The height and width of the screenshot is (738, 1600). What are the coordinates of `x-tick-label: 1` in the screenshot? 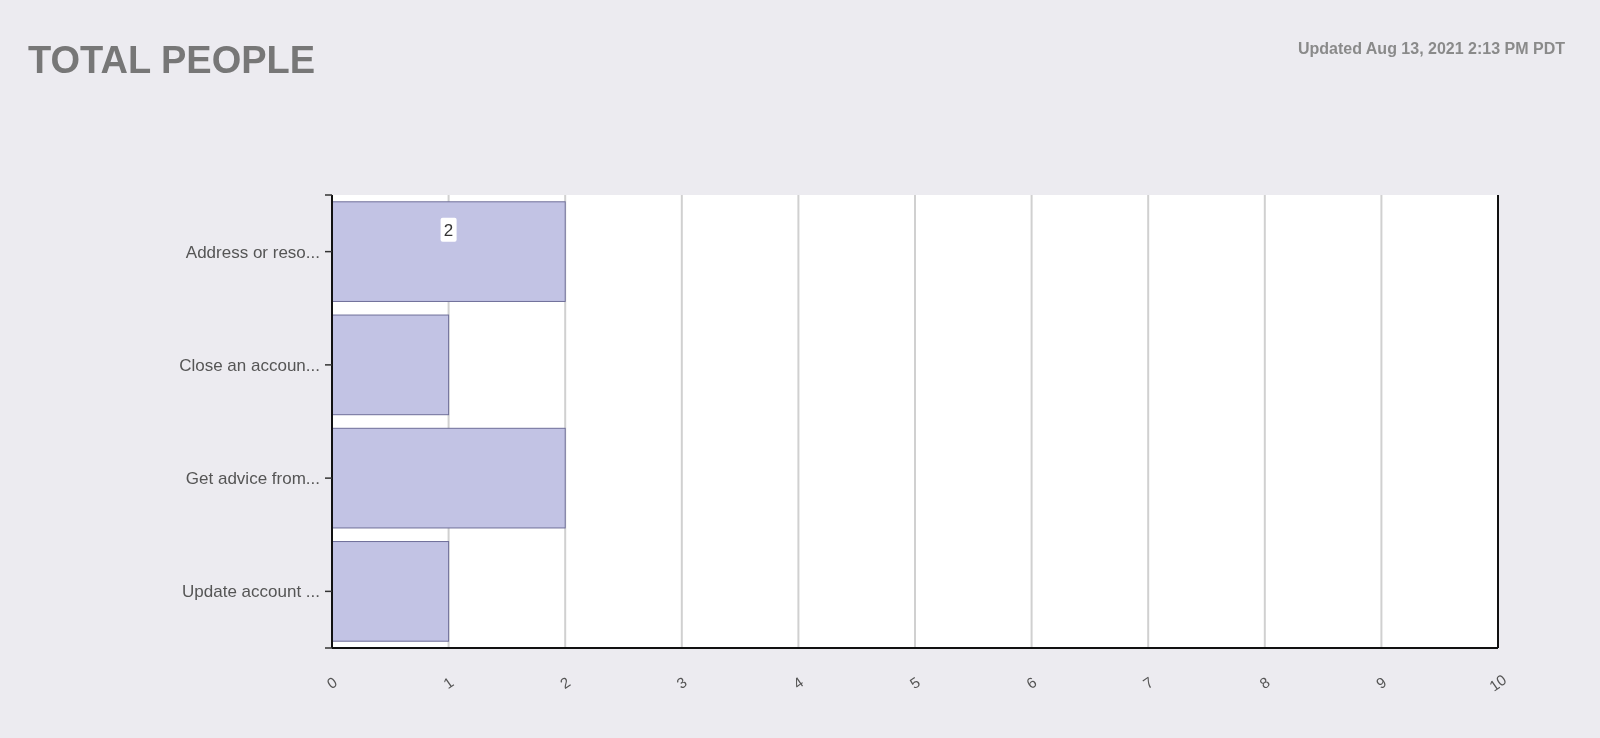 It's located at (448, 682).